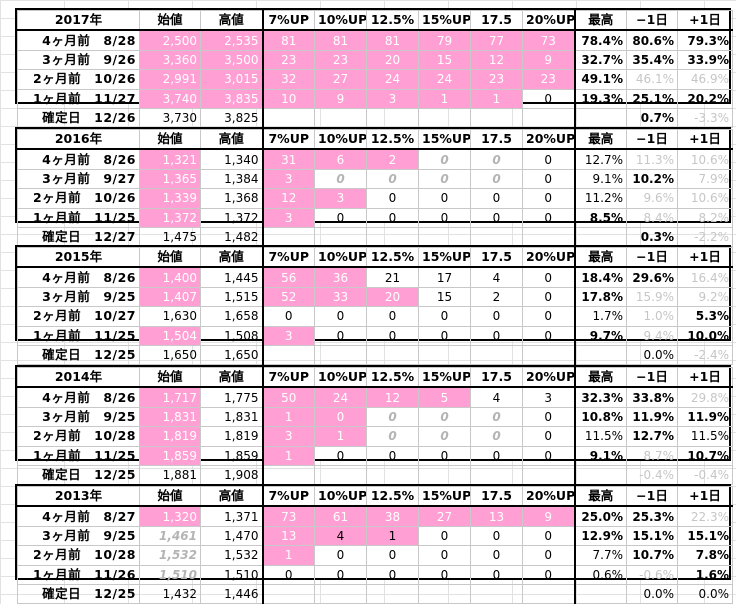  I want to click on cell: 12.9%, so click(600, 536).